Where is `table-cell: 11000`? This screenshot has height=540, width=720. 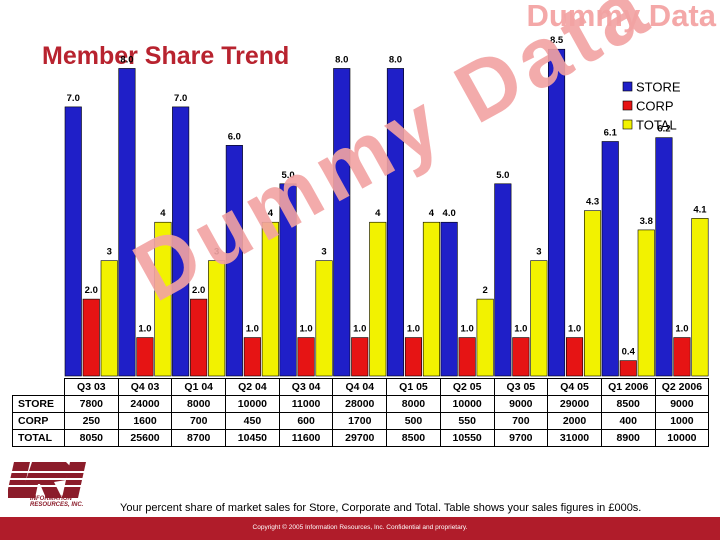 table-cell: 11000 is located at coordinates (306, 404).